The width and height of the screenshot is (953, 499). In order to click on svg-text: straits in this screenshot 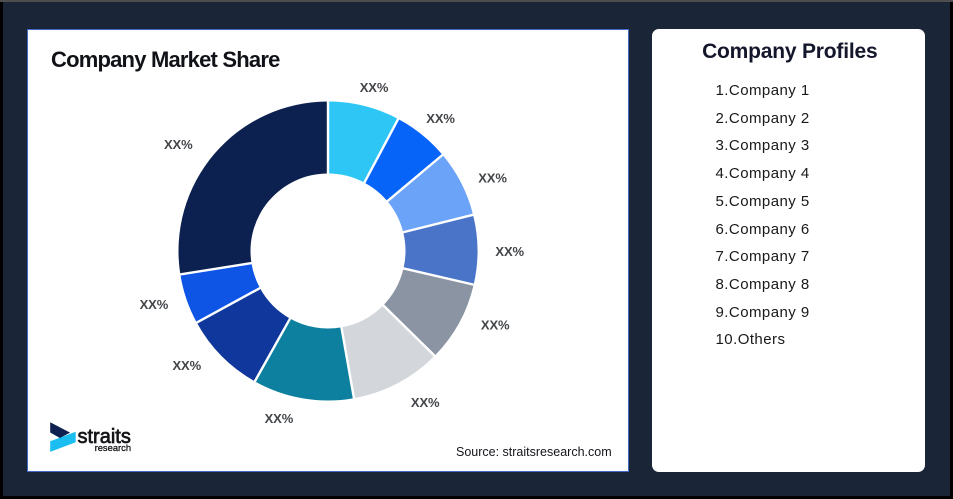, I will do `click(104, 437)`.